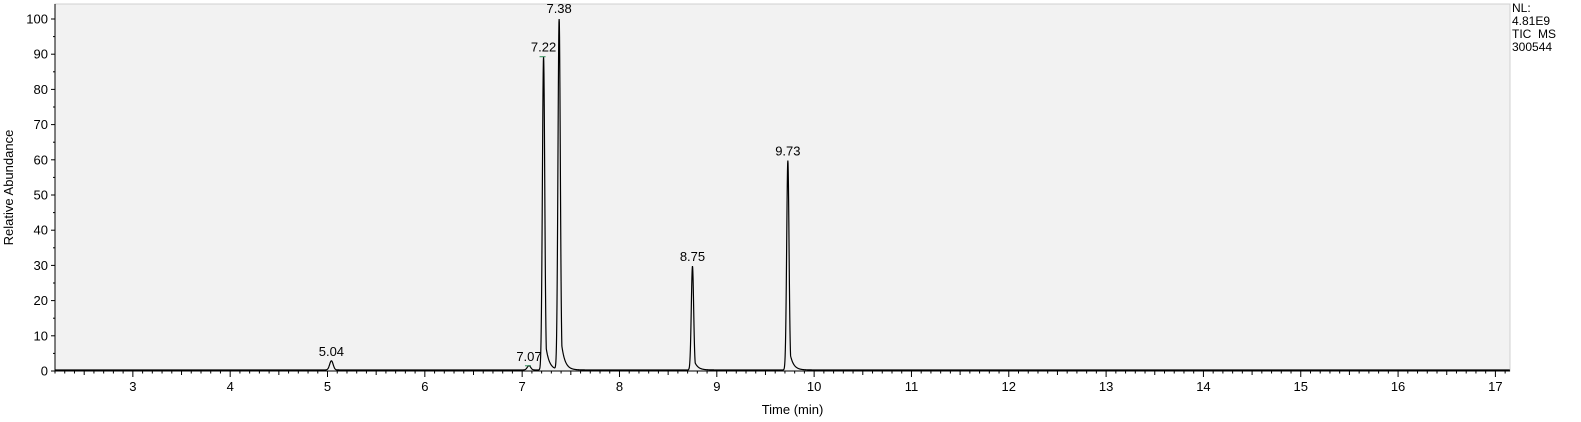 The width and height of the screenshot is (1581, 422). What do you see at coordinates (716, 386) in the screenshot?
I see `x-tick-label: 9` at bounding box center [716, 386].